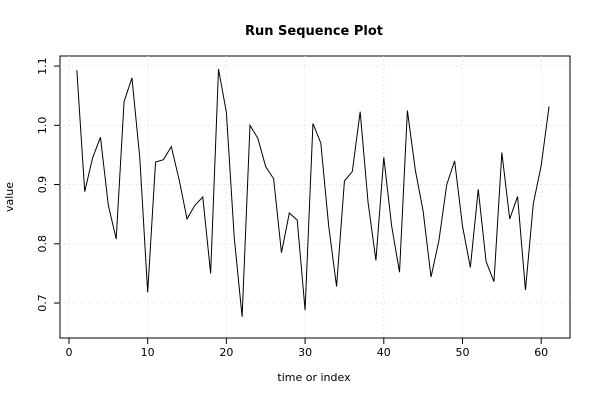 The width and height of the screenshot is (599, 400). What do you see at coordinates (42, 126) in the screenshot?
I see `y-tick-label: 1.0` at bounding box center [42, 126].